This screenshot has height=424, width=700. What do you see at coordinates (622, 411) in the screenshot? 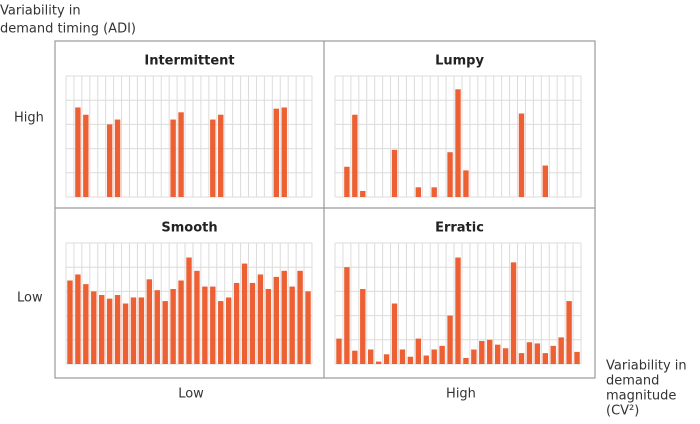
I see `x-axis-label: (CV²)` at bounding box center [622, 411].